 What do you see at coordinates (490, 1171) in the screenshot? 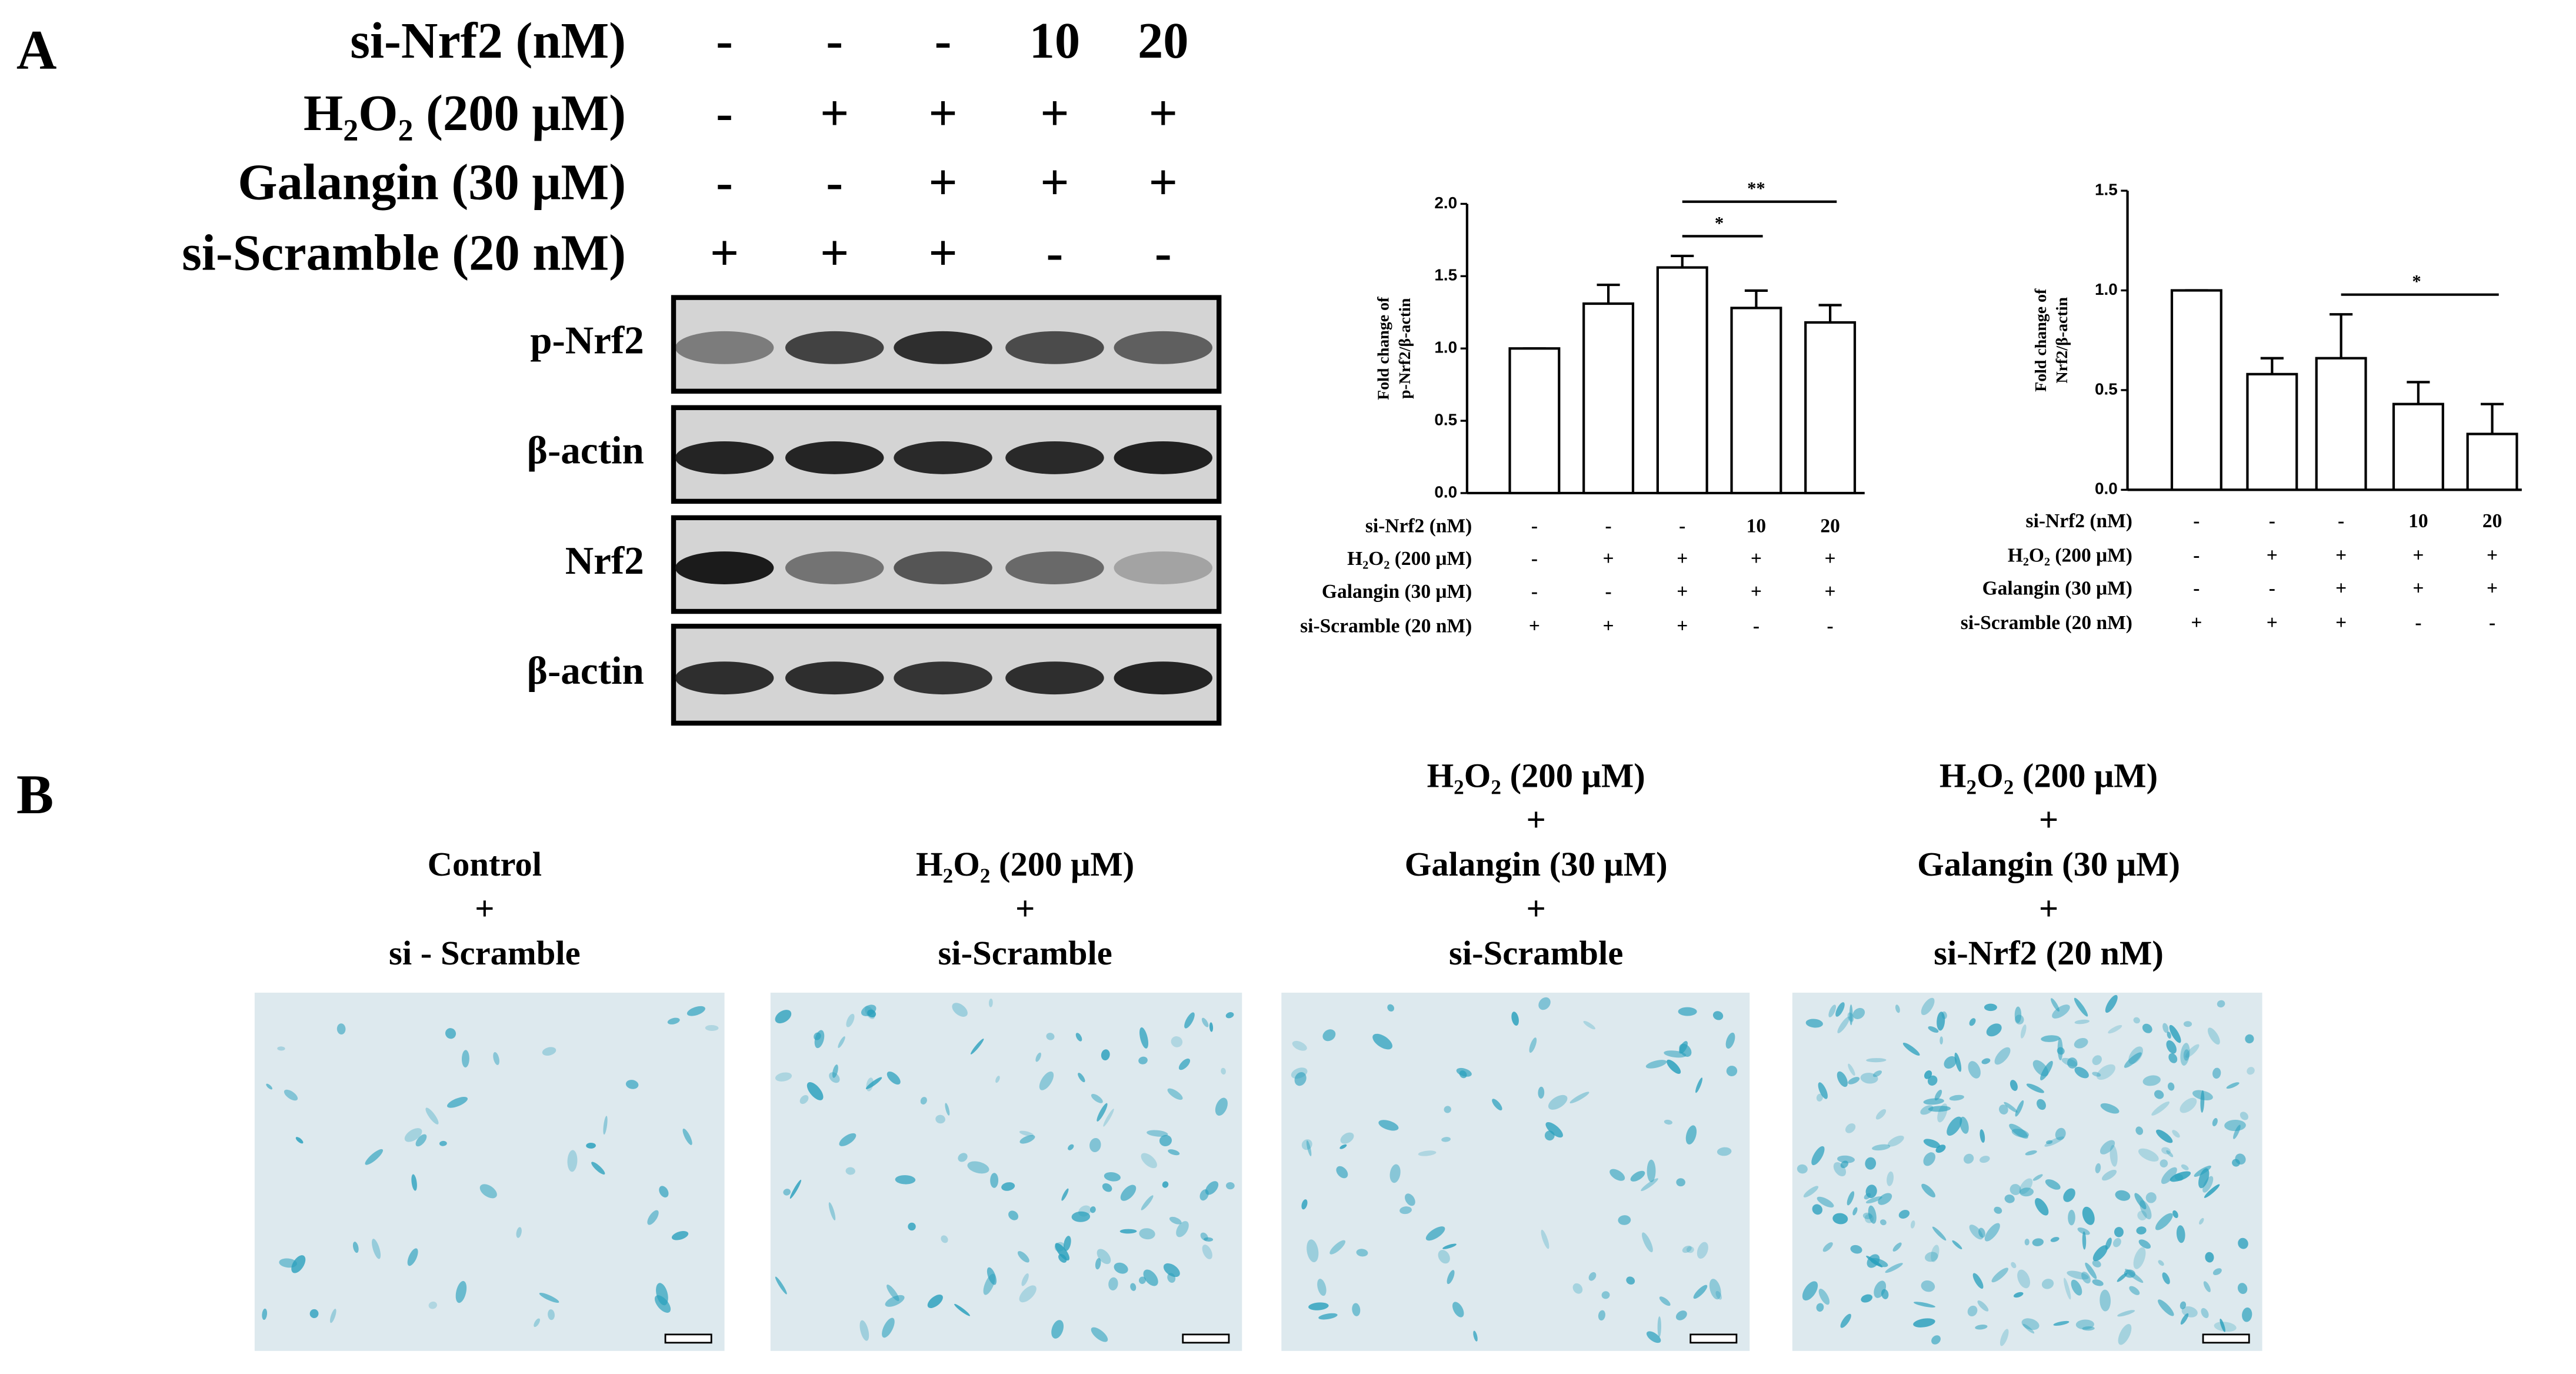
I see `micrograph` at bounding box center [490, 1171].